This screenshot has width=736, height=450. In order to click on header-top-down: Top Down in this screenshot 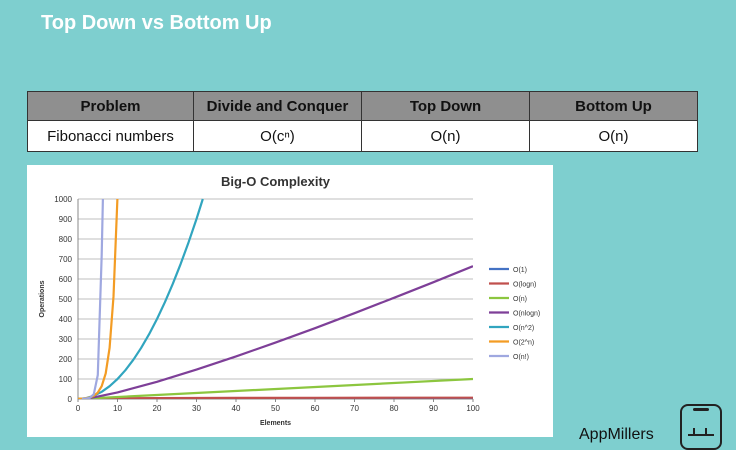, I will do `click(445, 106)`.